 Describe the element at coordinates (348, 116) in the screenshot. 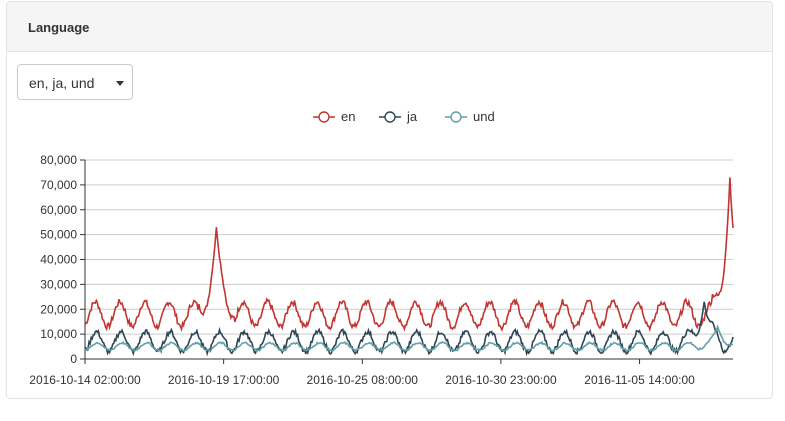

I see `legend-label-en: en` at that location.